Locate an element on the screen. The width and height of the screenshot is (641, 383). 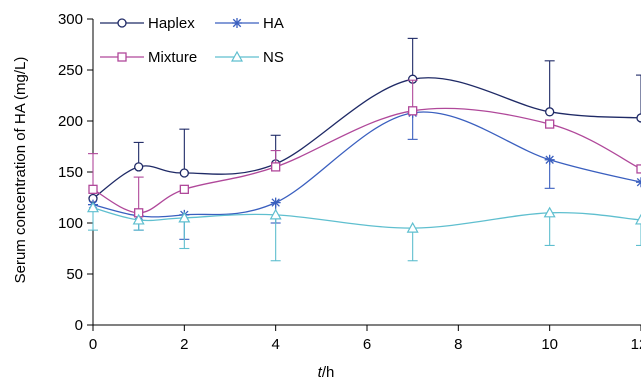
y-axis-label: Serum concentration of HA (mg/L) is located at coordinates (20, 170).